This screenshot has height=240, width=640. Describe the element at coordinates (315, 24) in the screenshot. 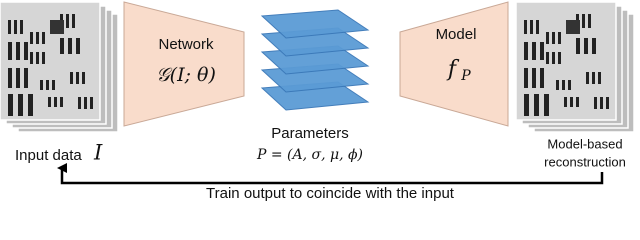

I see `parameter-plane` at that location.